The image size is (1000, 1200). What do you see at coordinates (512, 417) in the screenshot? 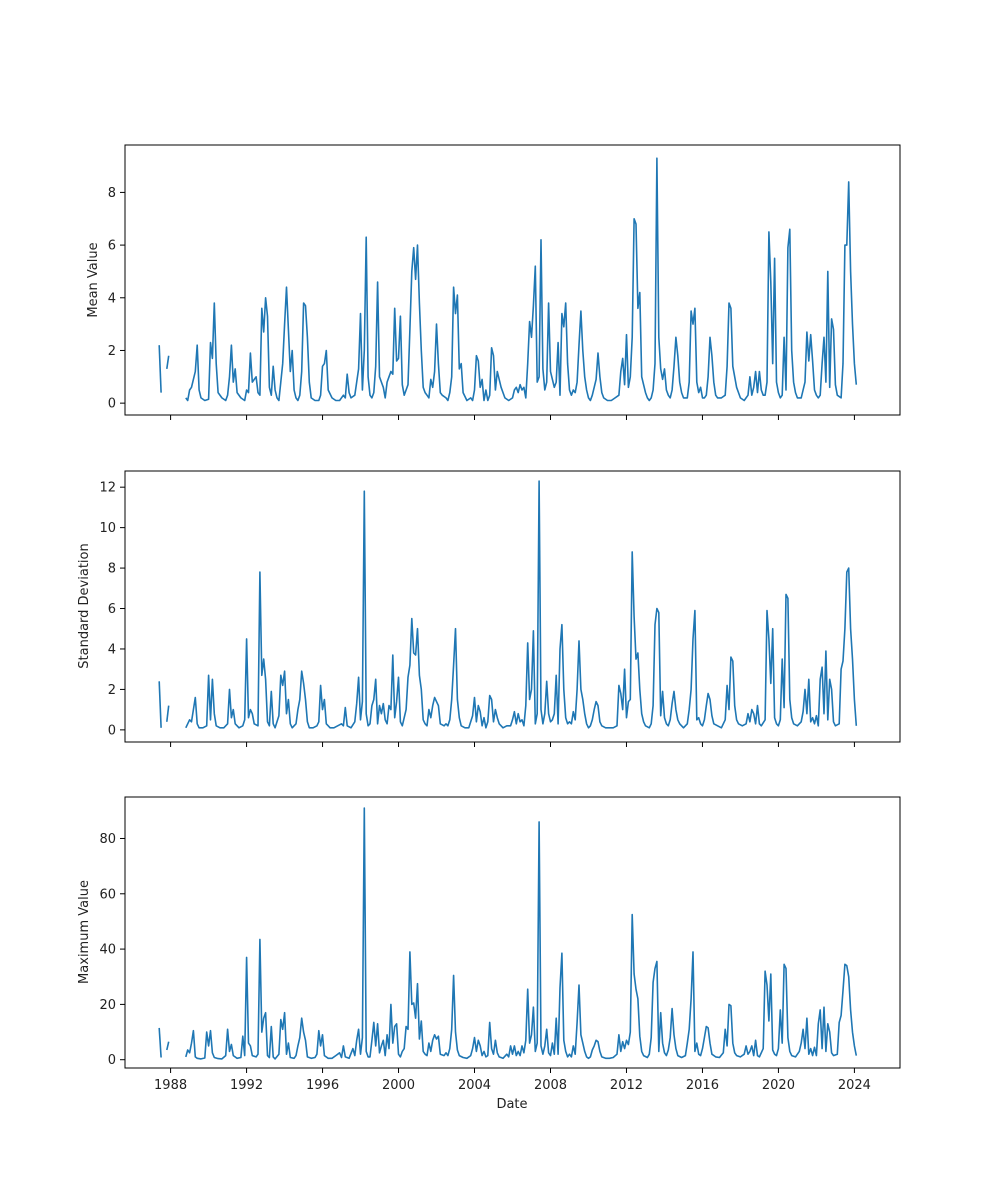
I see `mean-value-x-ticks` at bounding box center [512, 417].